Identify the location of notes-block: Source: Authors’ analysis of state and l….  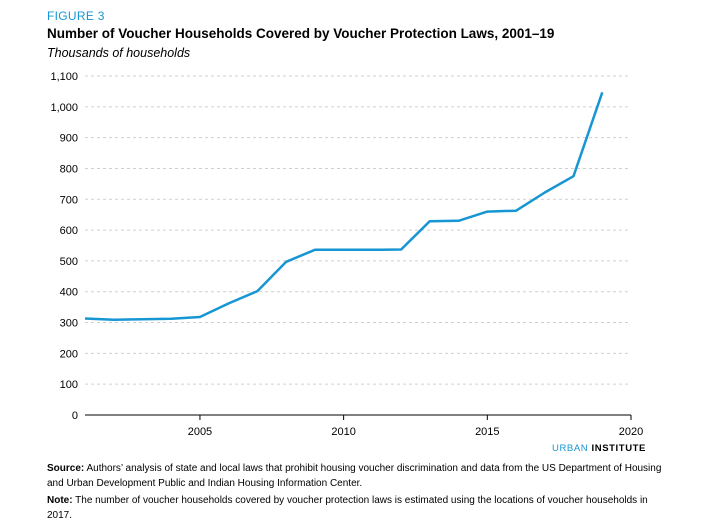
(357, 493).